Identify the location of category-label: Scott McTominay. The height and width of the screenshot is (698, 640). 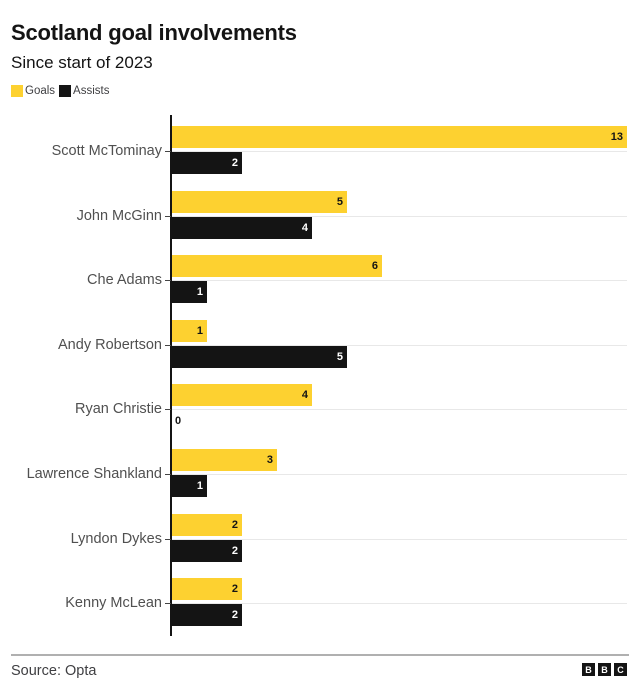
(106, 151).